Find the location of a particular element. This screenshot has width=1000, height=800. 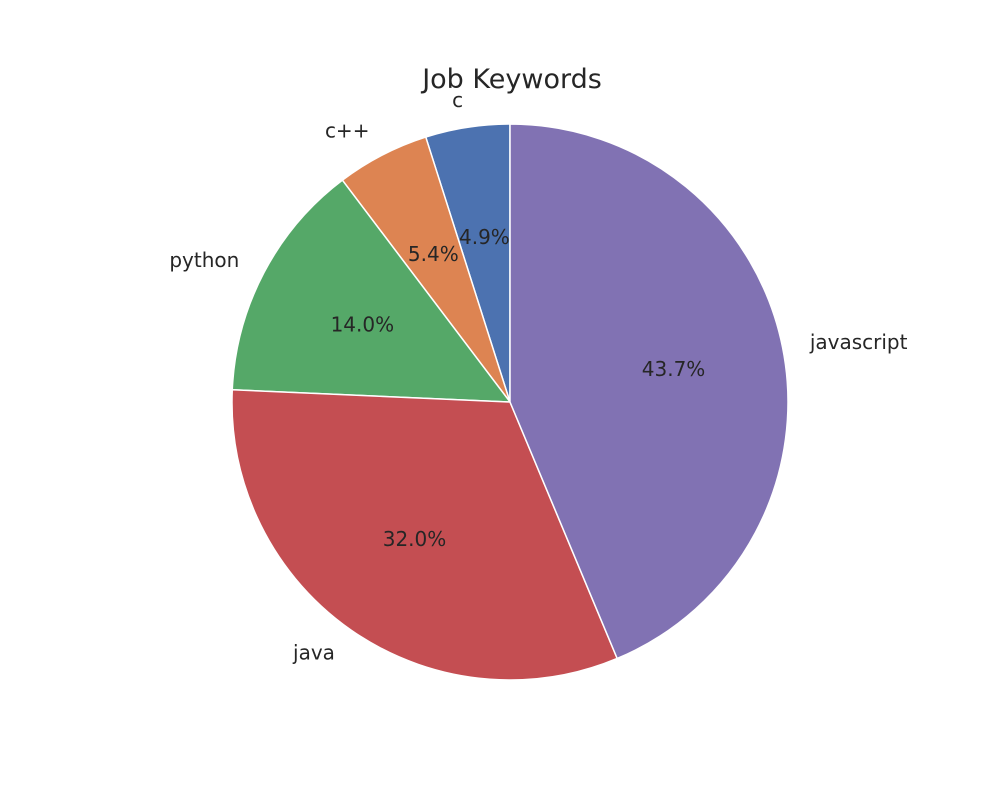

pie-slice-python is located at coordinates (371, 291).